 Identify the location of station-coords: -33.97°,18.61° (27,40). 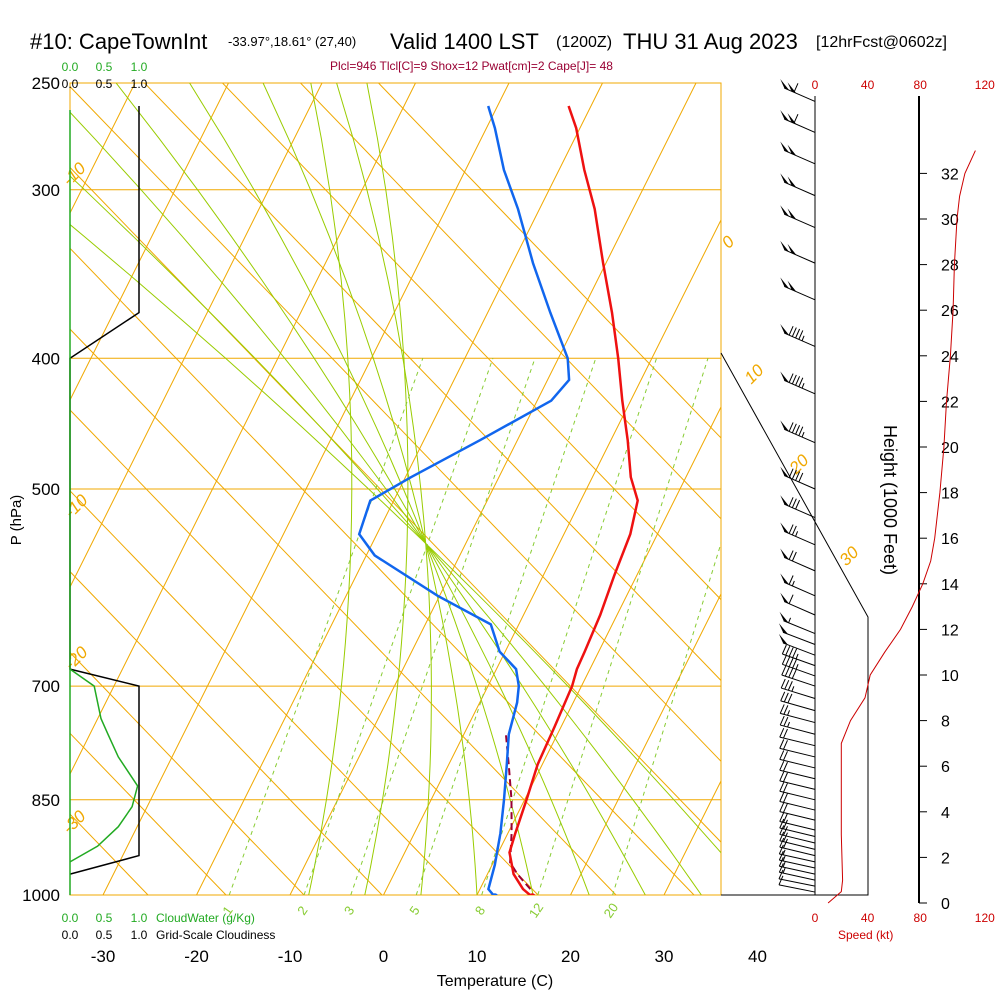
(292, 41).